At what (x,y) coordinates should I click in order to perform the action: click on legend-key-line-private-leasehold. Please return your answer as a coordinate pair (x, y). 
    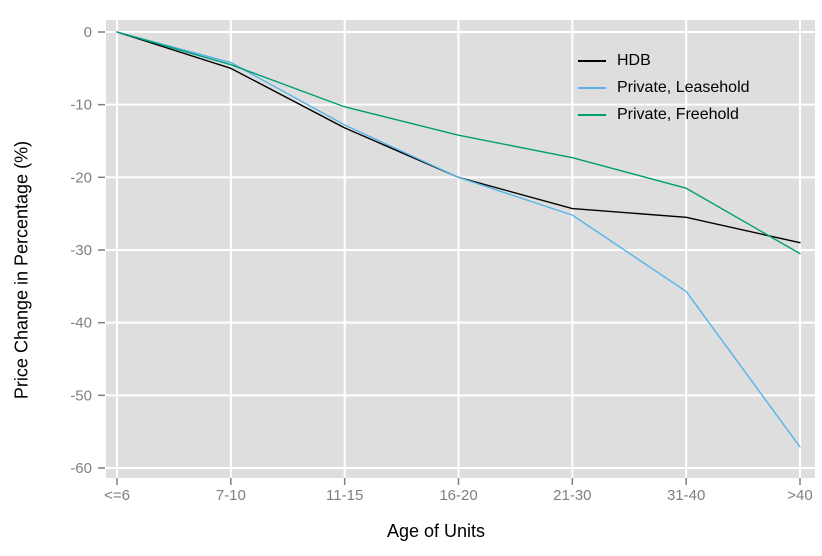
    Looking at the image, I should click on (592, 87).